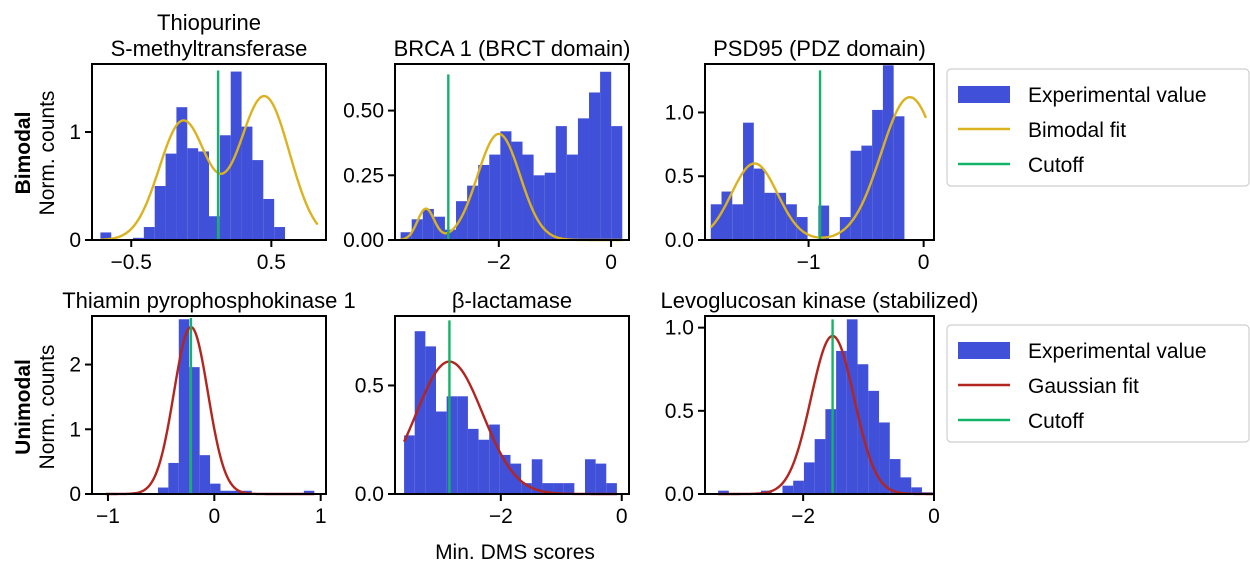 The image size is (1250, 563). I want to click on chart-panel-4: −1 0 1 0 1 2 Thiamin pyrophosphokinase 1, so click(209, 408).